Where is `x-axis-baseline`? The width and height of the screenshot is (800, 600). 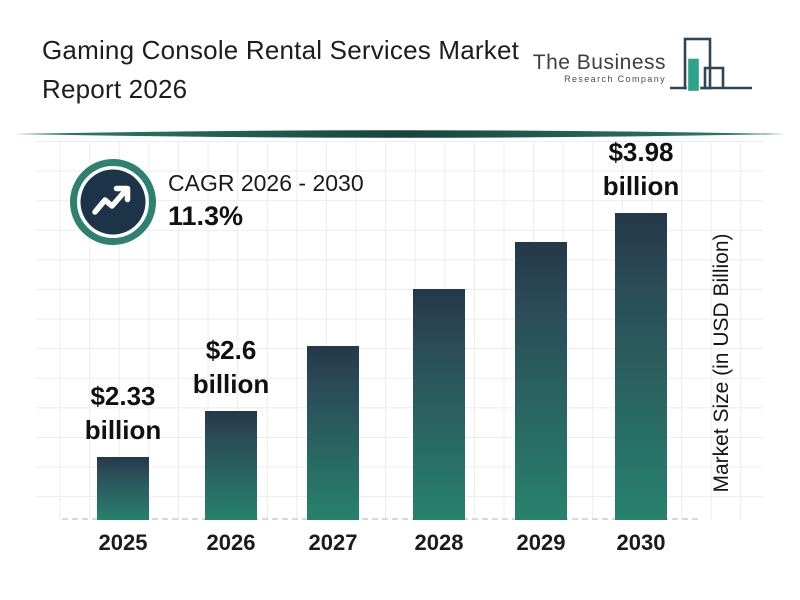 x-axis-baseline is located at coordinates (380, 519).